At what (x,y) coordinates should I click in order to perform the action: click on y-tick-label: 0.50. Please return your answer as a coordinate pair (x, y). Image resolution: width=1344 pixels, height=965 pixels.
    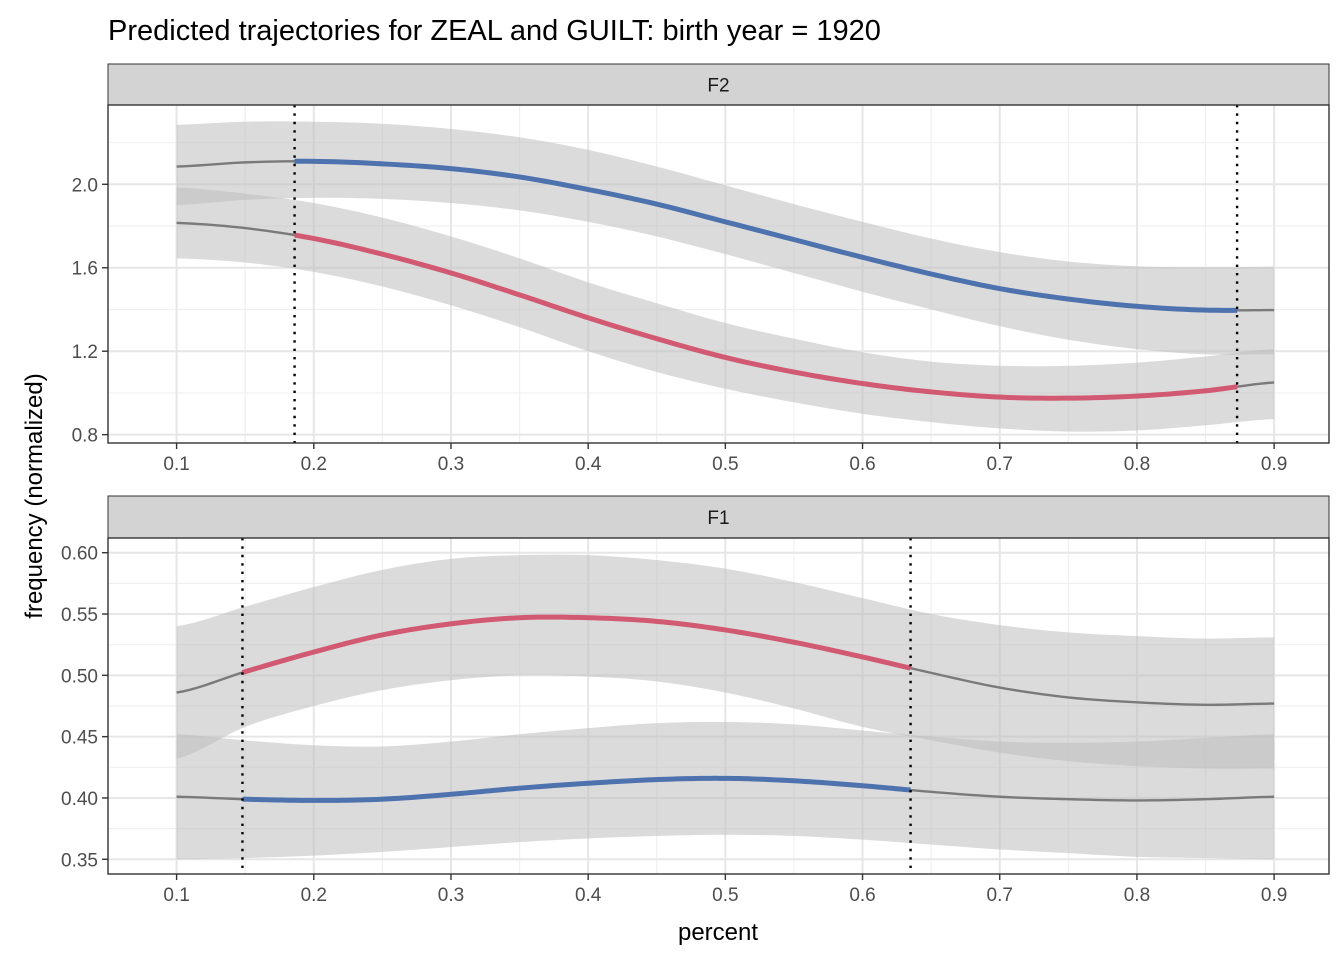
    Looking at the image, I should click on (79, 676).